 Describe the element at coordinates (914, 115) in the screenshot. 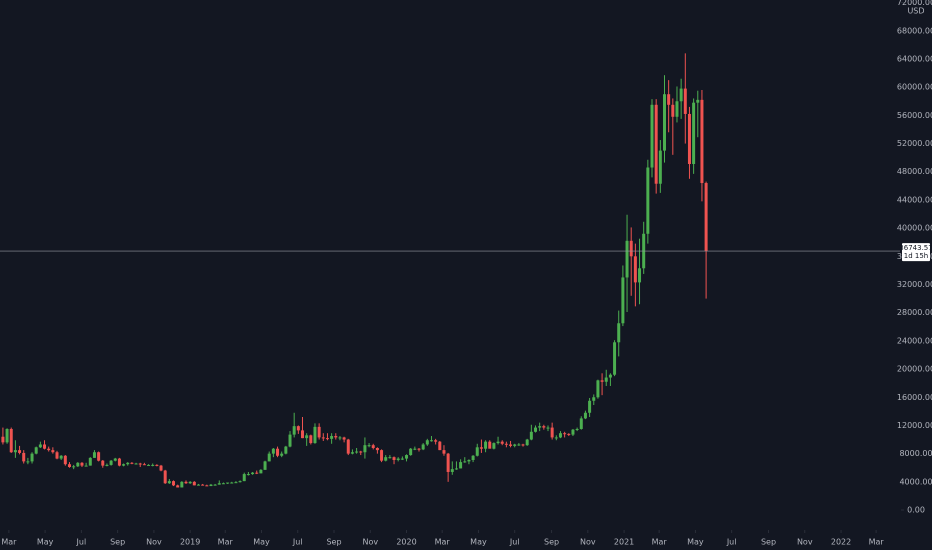

I see `y-tick-label: 56000.00` at that location.